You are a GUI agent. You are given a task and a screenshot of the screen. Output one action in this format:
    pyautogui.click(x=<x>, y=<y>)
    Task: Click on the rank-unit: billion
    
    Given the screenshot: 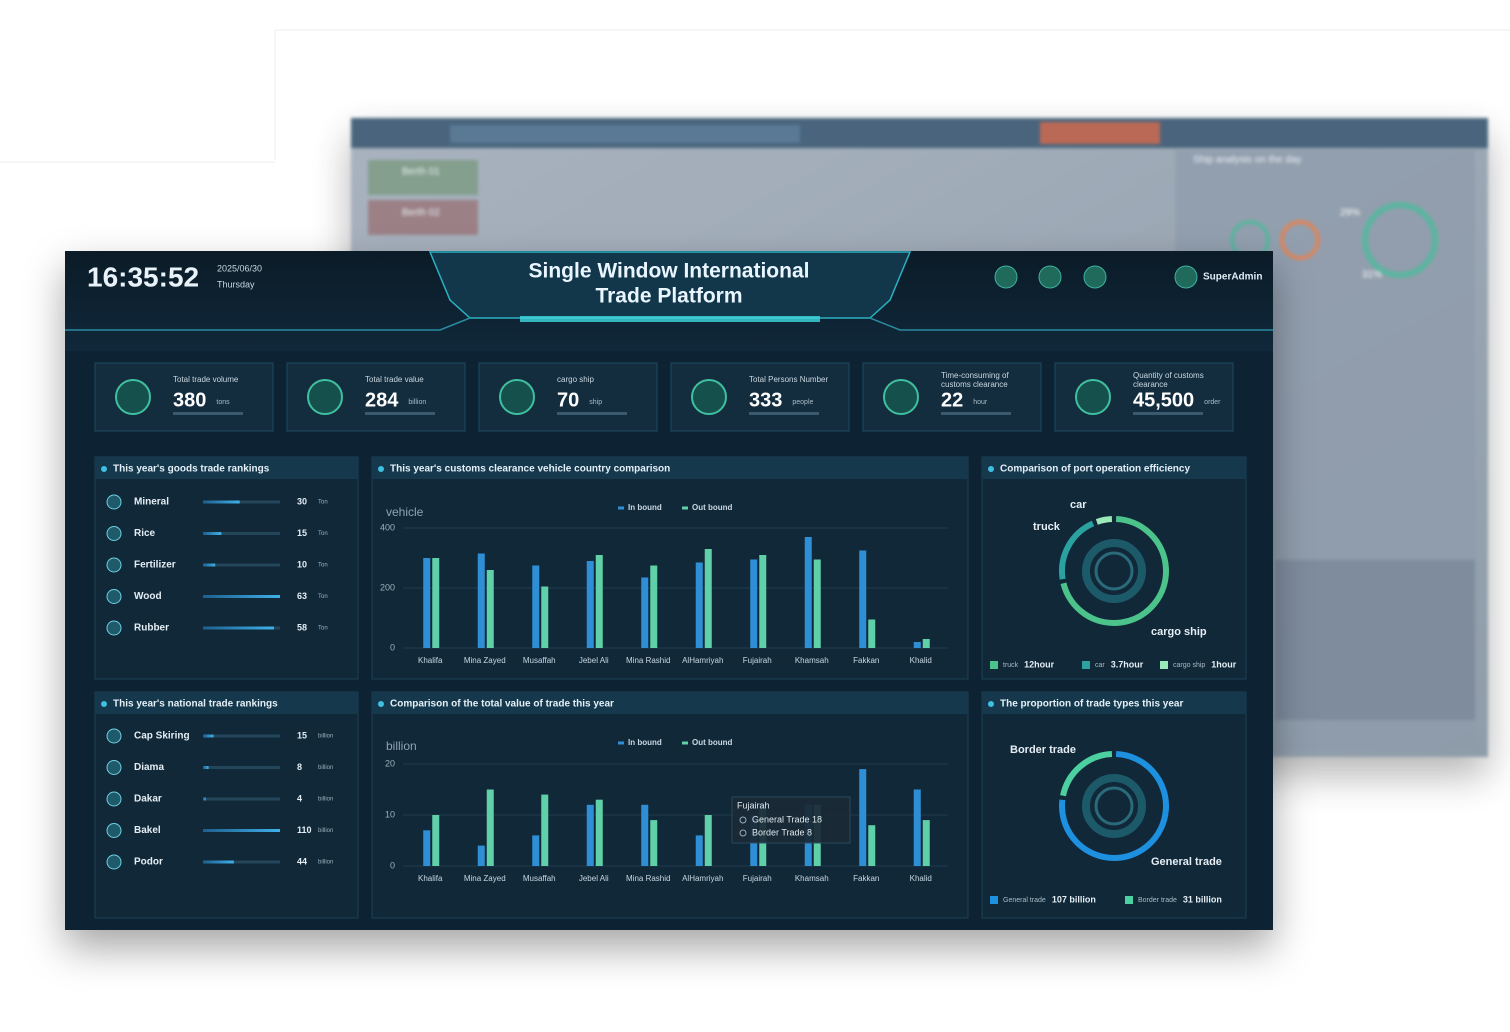 What is the action you would take?
    pyautogui.click(x=325, y=831)
    